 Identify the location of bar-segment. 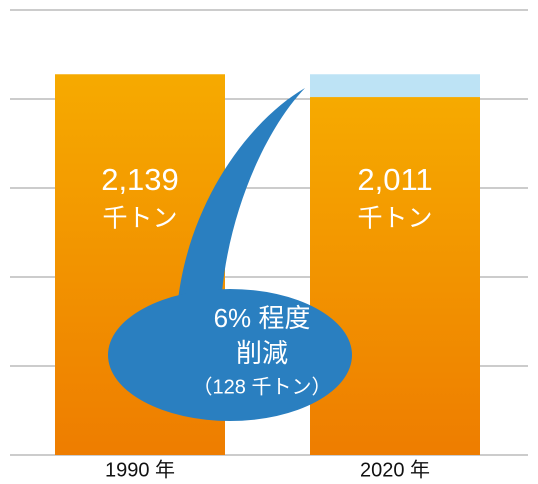
(395, 86).